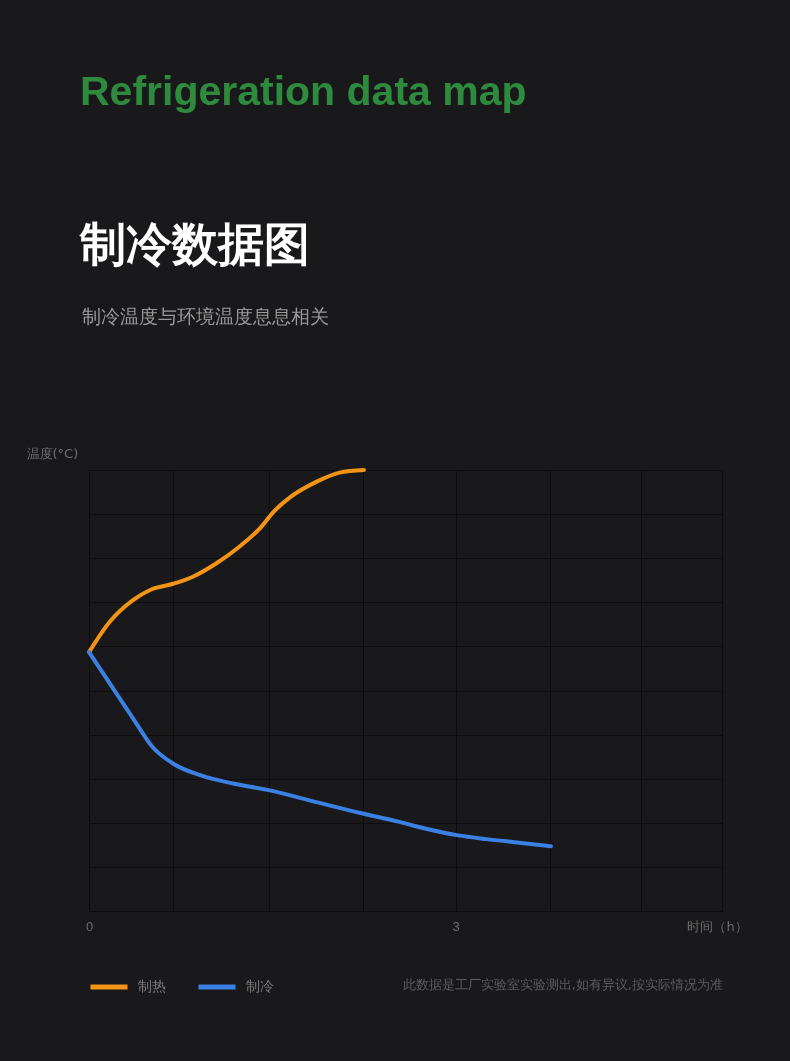 The image size is (790, 1061). What do you see at coordinates (717, 926) in the screenshot?
I see `x-axis-title: 时间（h）` at bounding box center [717, 926].